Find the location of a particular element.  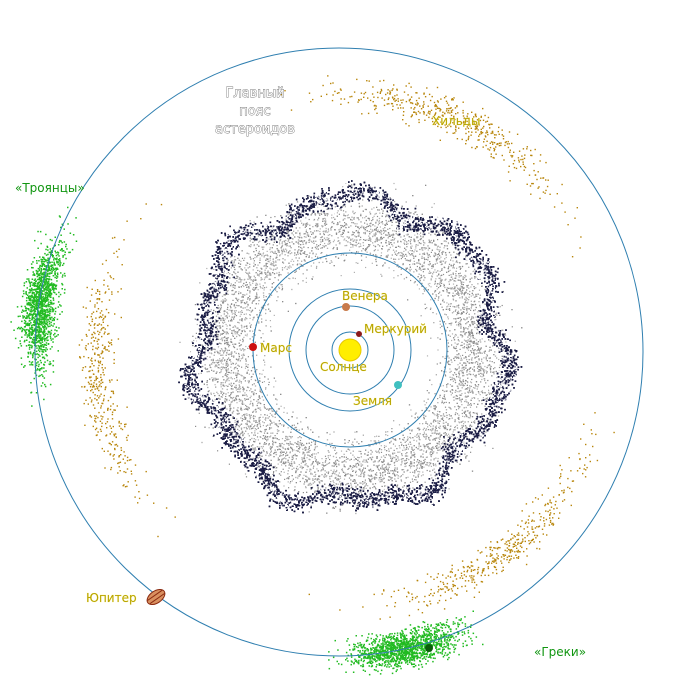

mercury-label: Меркурий is located at coordinates (395, 329).